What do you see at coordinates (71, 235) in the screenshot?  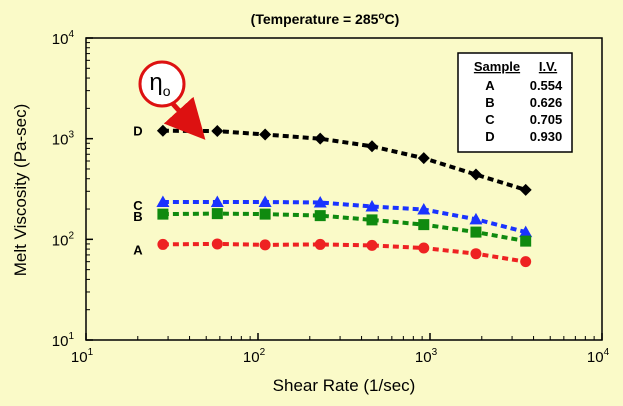 I see `y-tick-label-exponent: 2` at bounding box center [71, 235].